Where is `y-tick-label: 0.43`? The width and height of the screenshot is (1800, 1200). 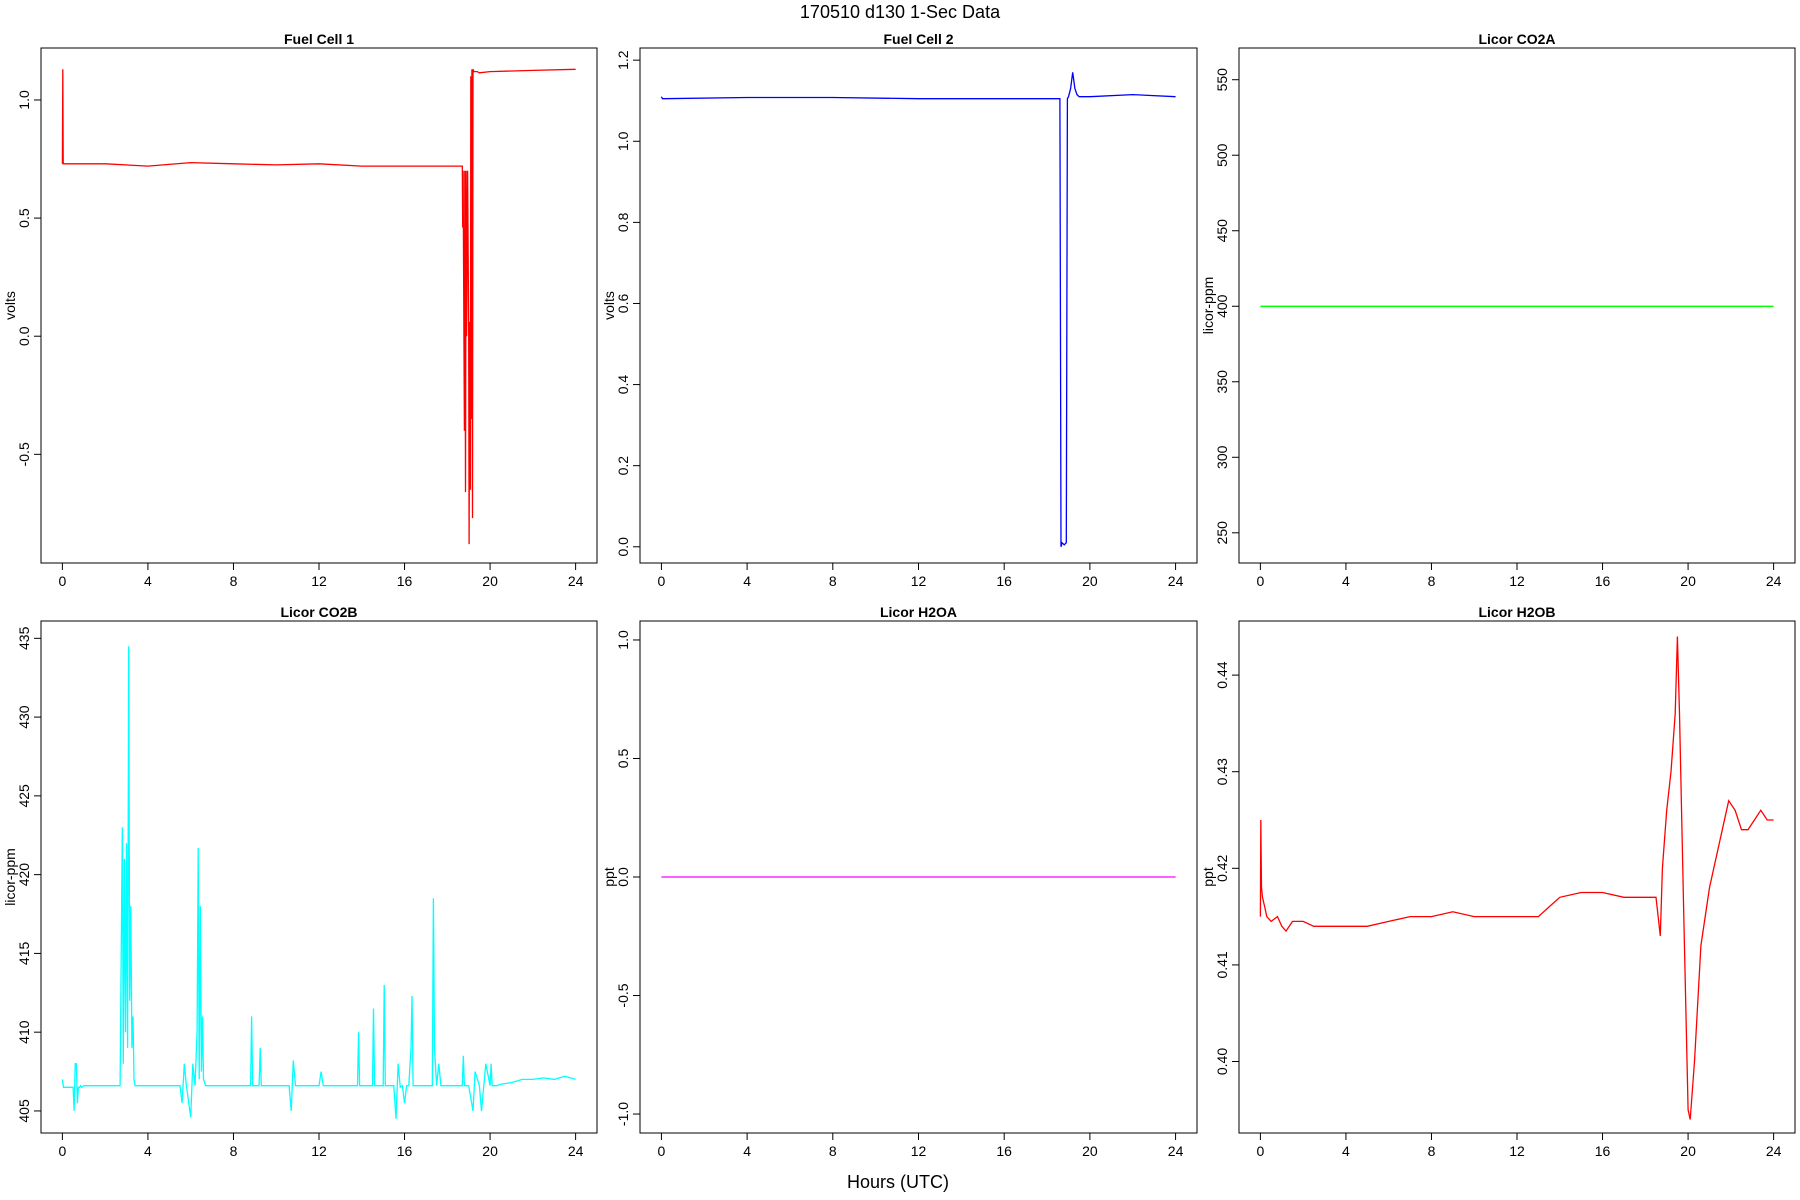 y-tick-label: 0.43 is located at coordinates (1222, 771).